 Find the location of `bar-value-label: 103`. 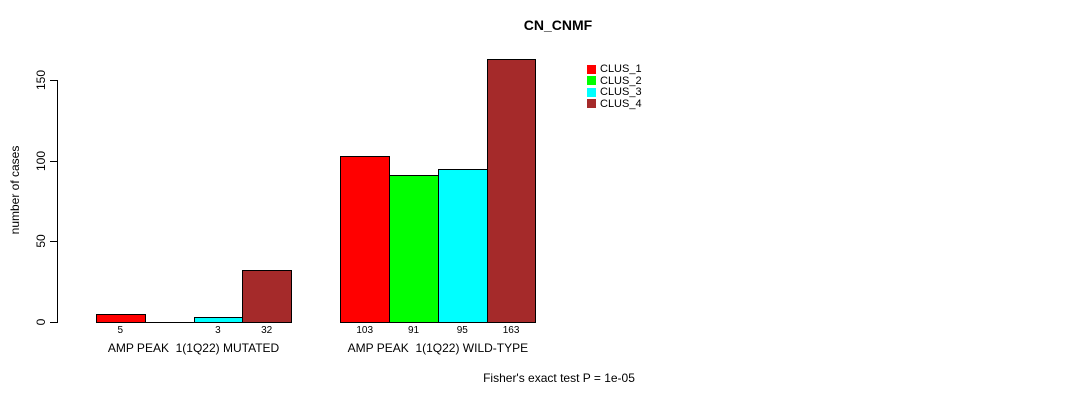

bar-value-label: 103 is located at coordinates (365, 330).